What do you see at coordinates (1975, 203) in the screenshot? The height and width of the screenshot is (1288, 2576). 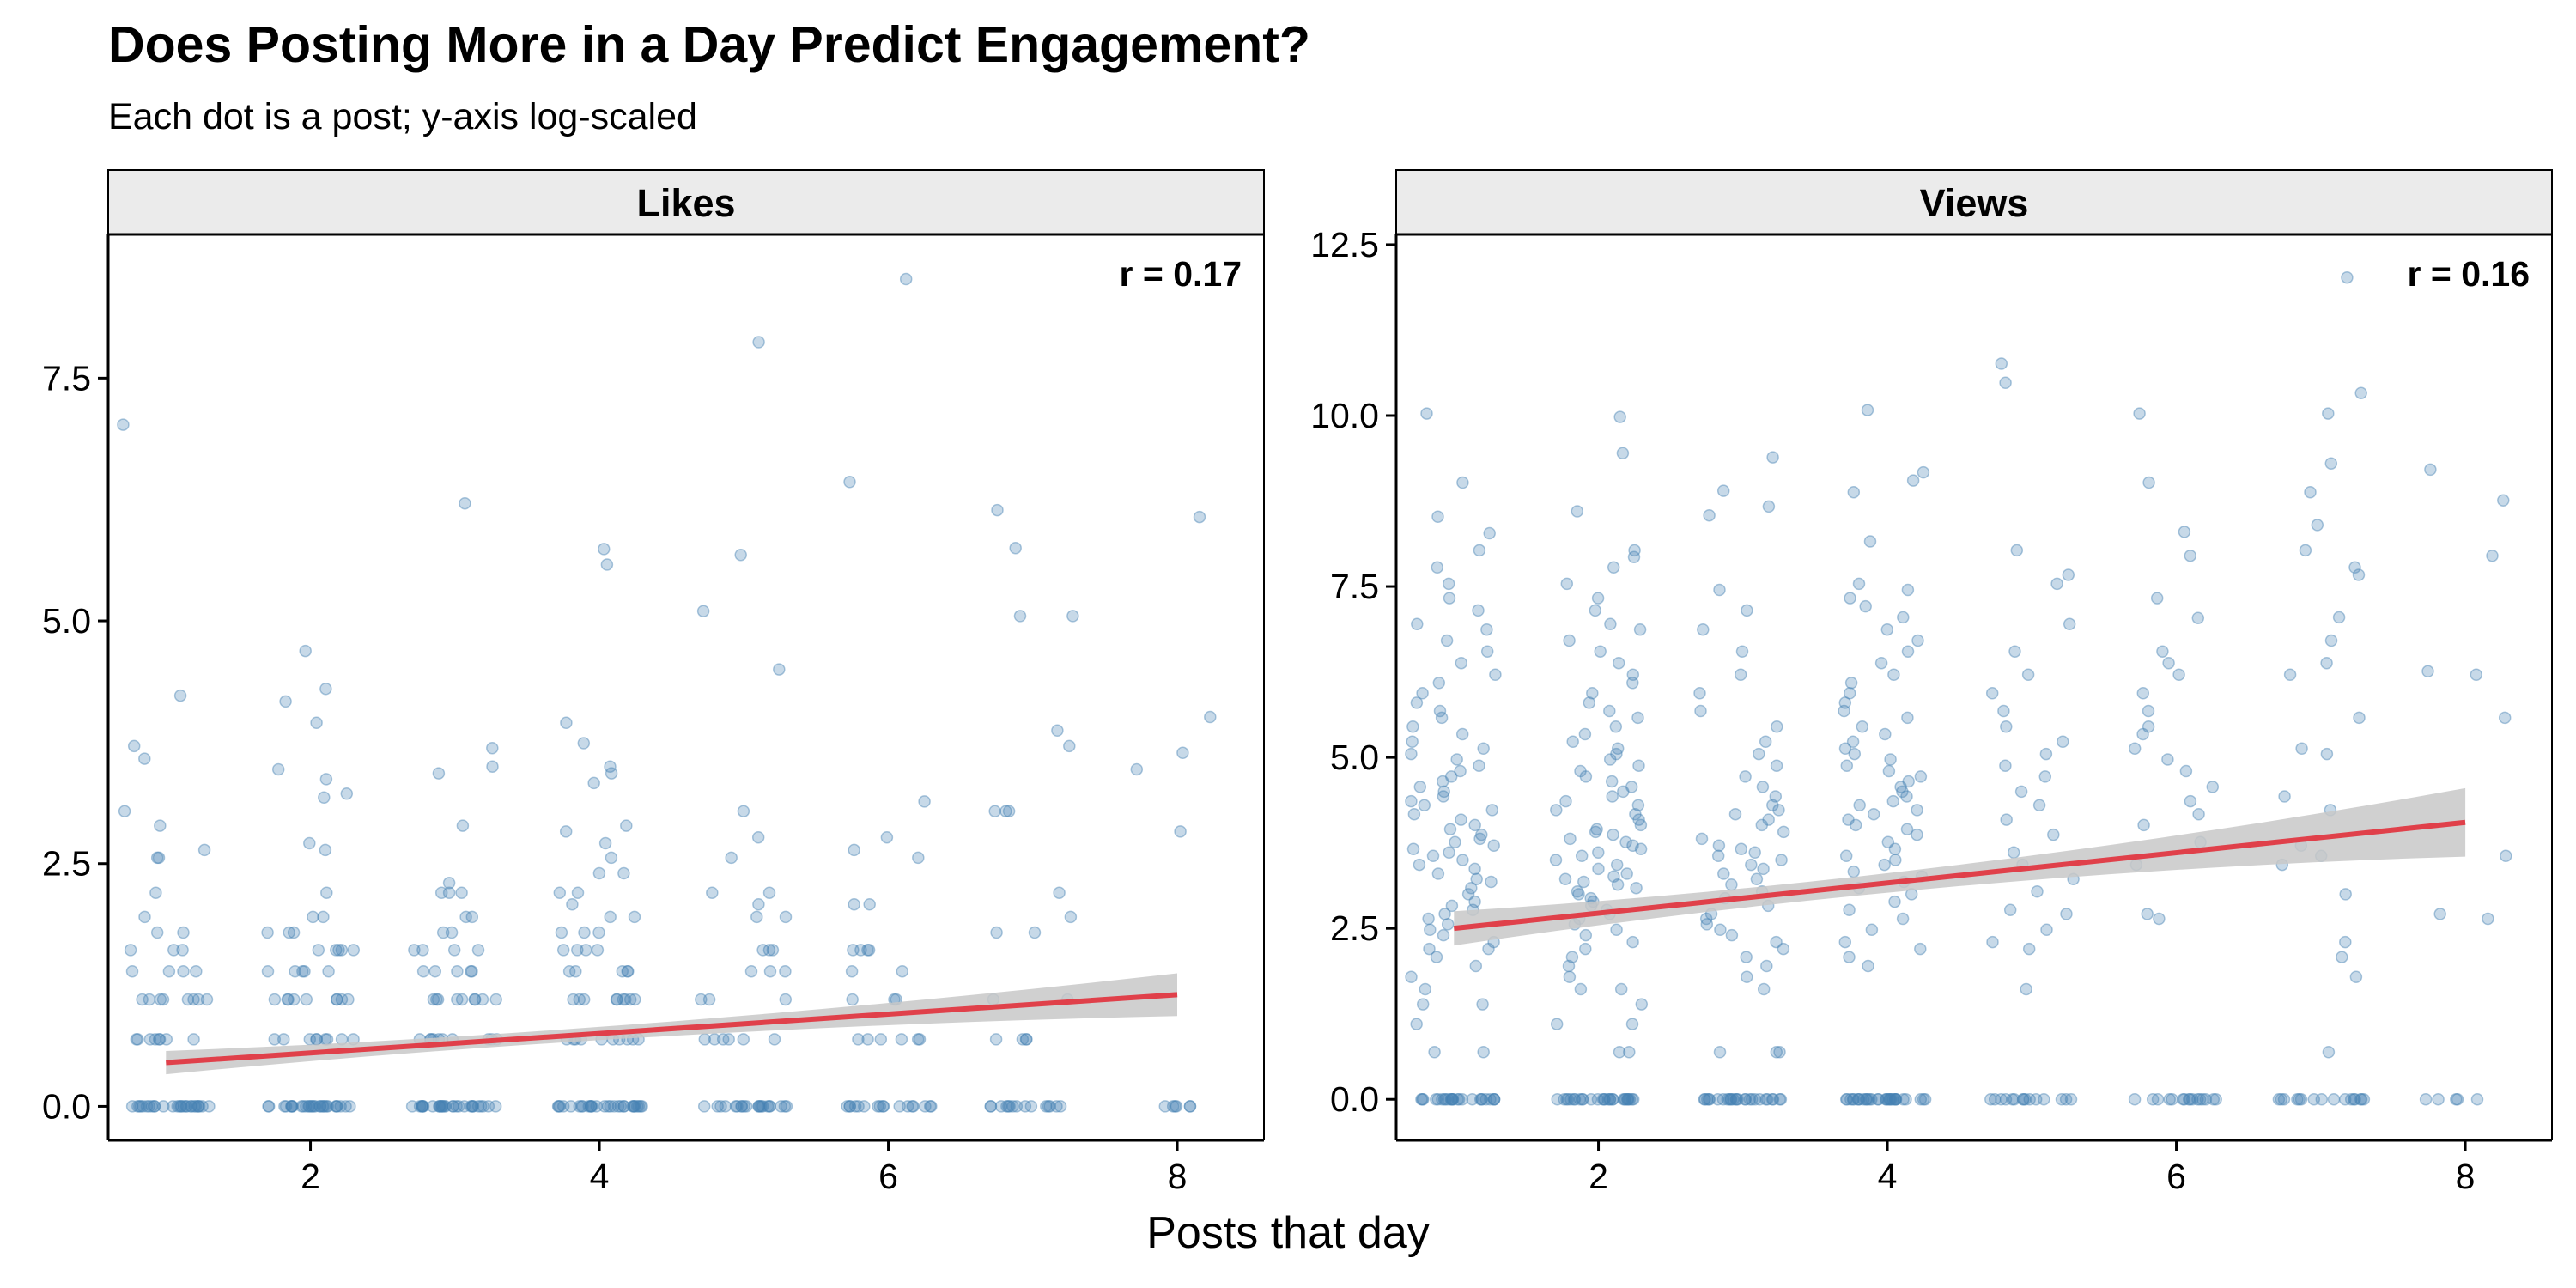 I see `strip-views-label: Views` at bounding box center [1975, 203].